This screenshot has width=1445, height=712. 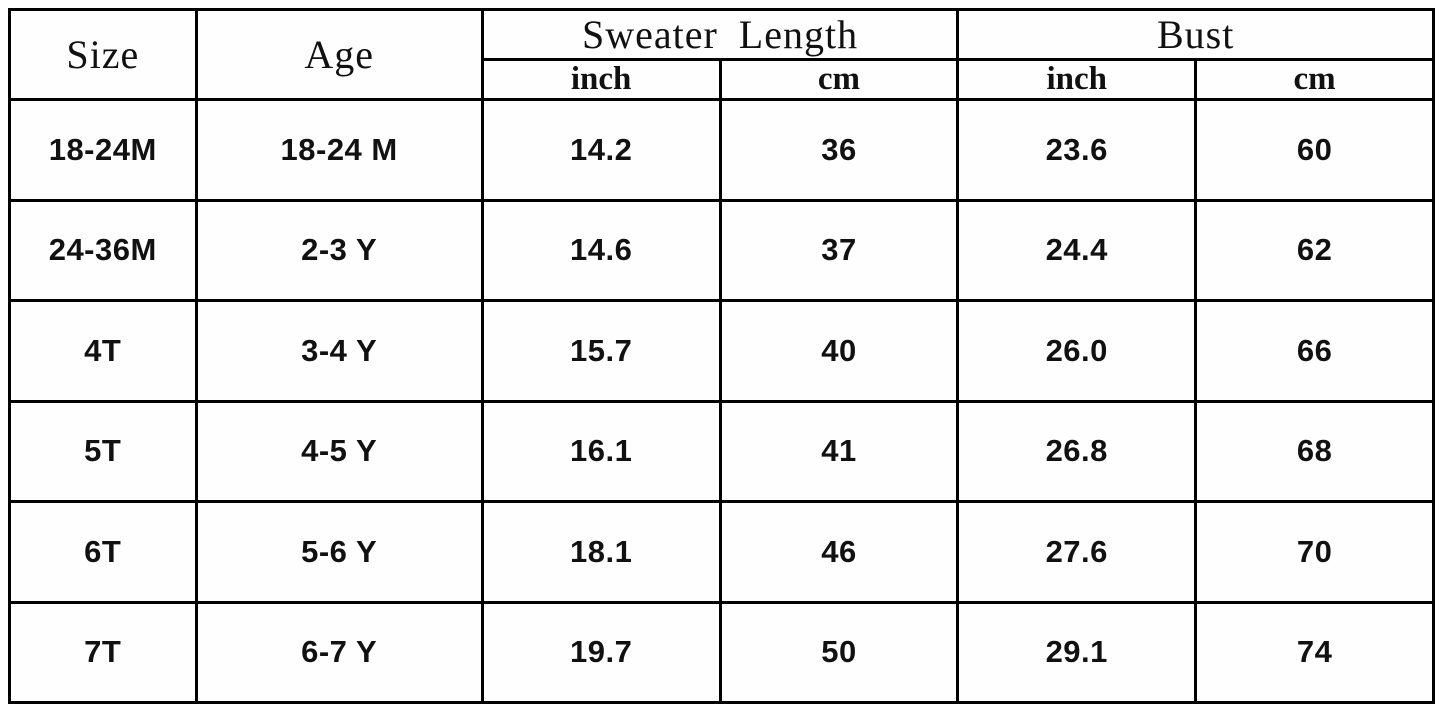 What do you see at coordinates (103, 552) in the screenshot?
I see `table-cell: 6T` at bounding box center [103, 552].